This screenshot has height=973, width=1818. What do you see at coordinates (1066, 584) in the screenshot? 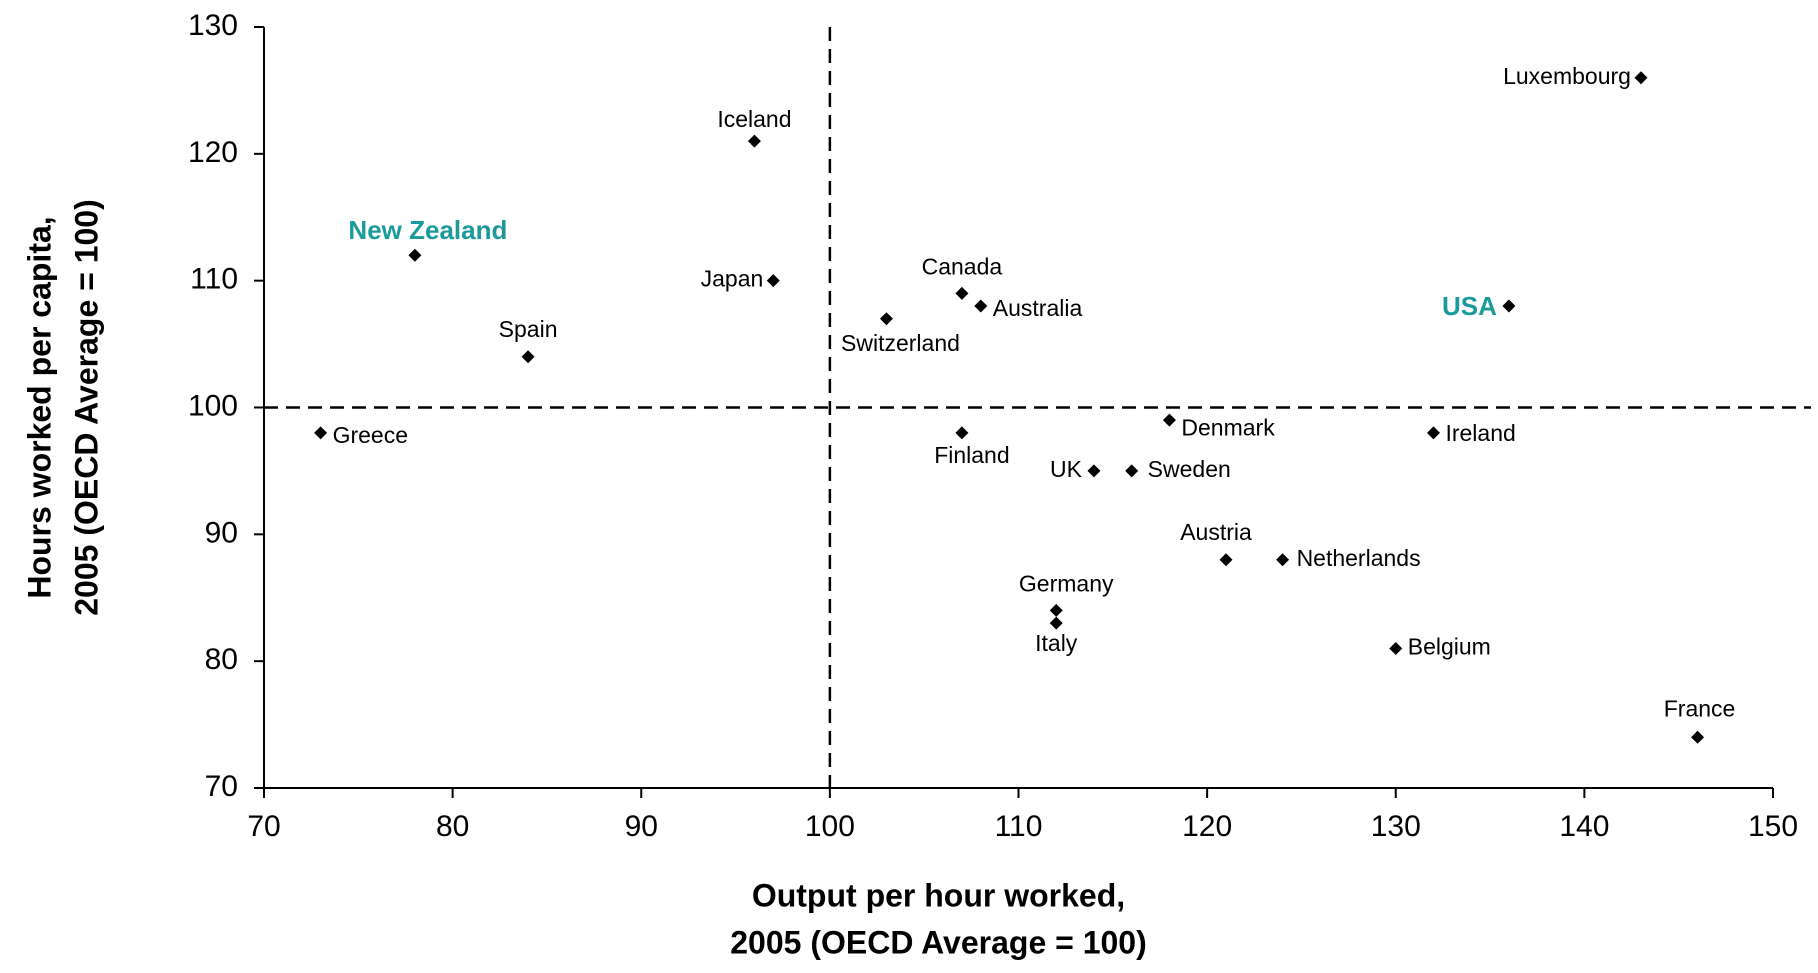
I see `point-label: Germany` at bounding box center [1066, 584].